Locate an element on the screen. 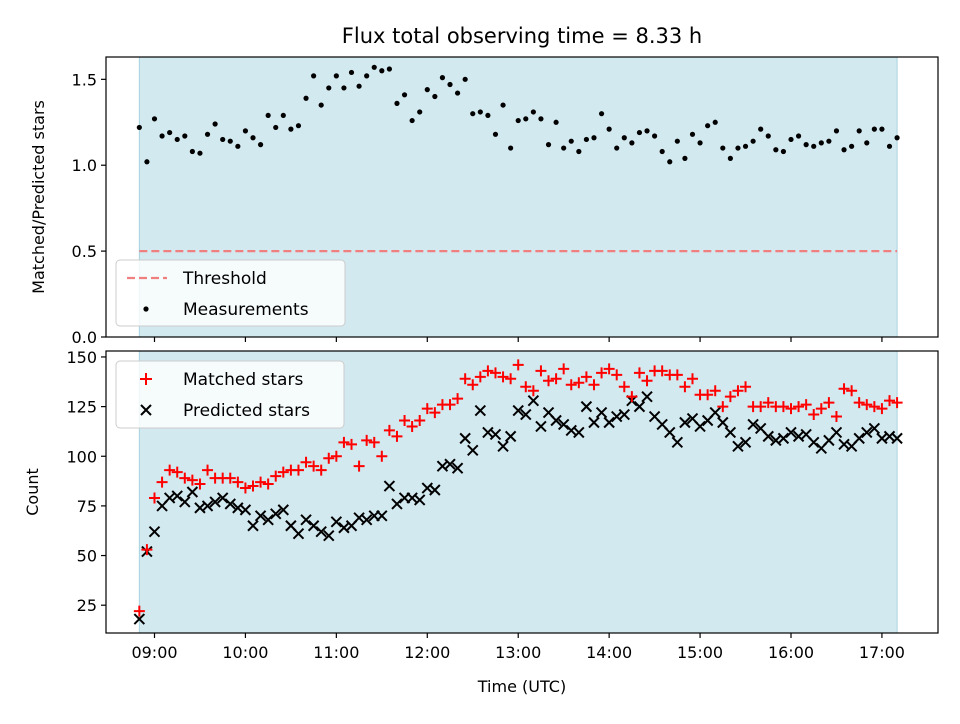  y-tick-label: 100 is located at coordinates (81, 456).